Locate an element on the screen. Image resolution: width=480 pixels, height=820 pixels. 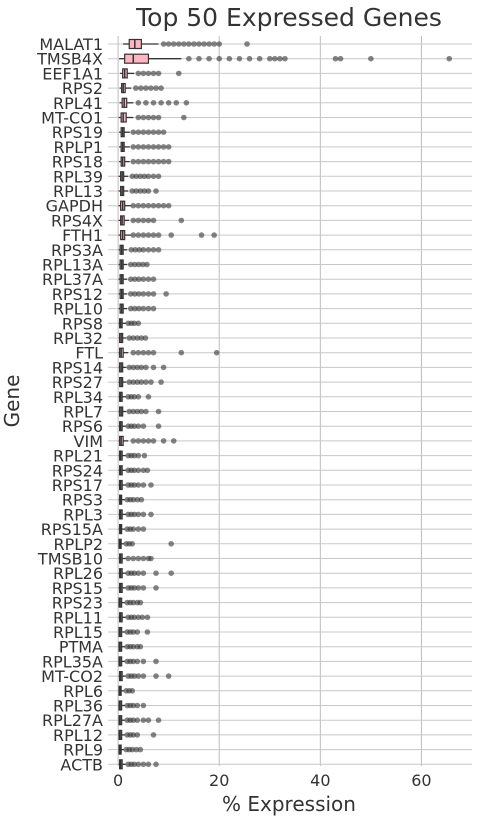
gene-label: RPS14 is located at coordinates (77, 367).